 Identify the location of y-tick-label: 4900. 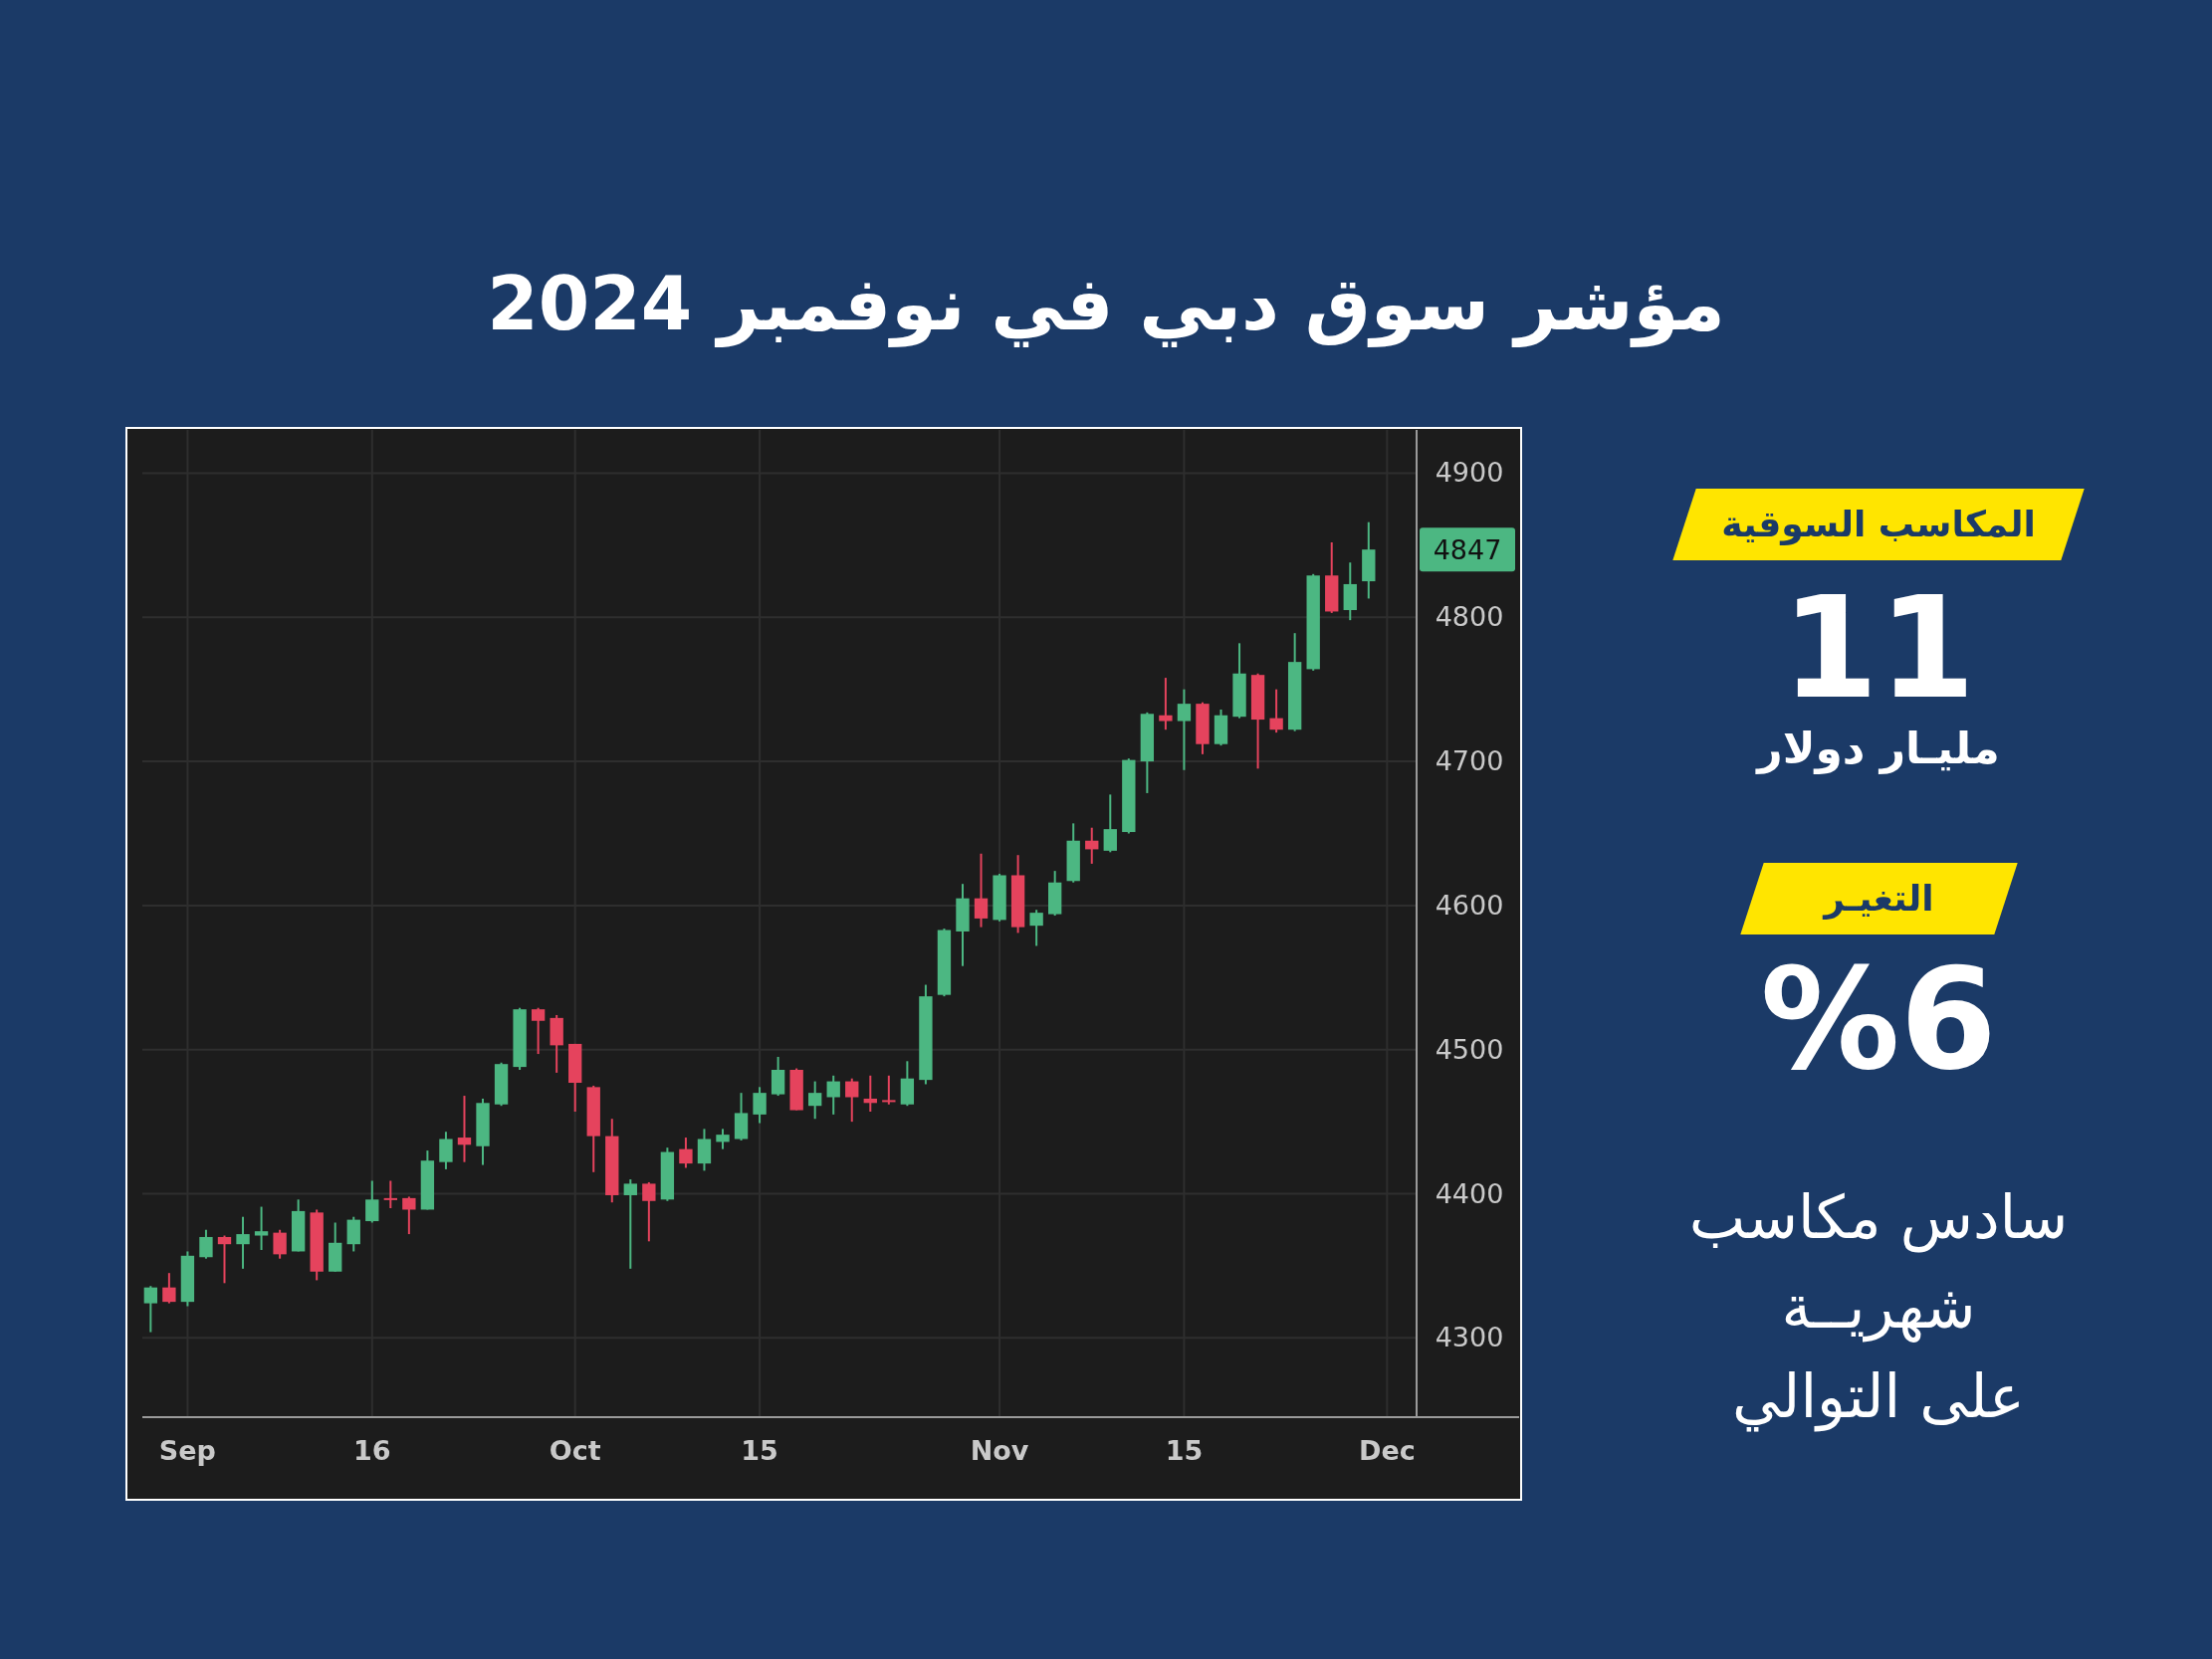
(1469, 473).